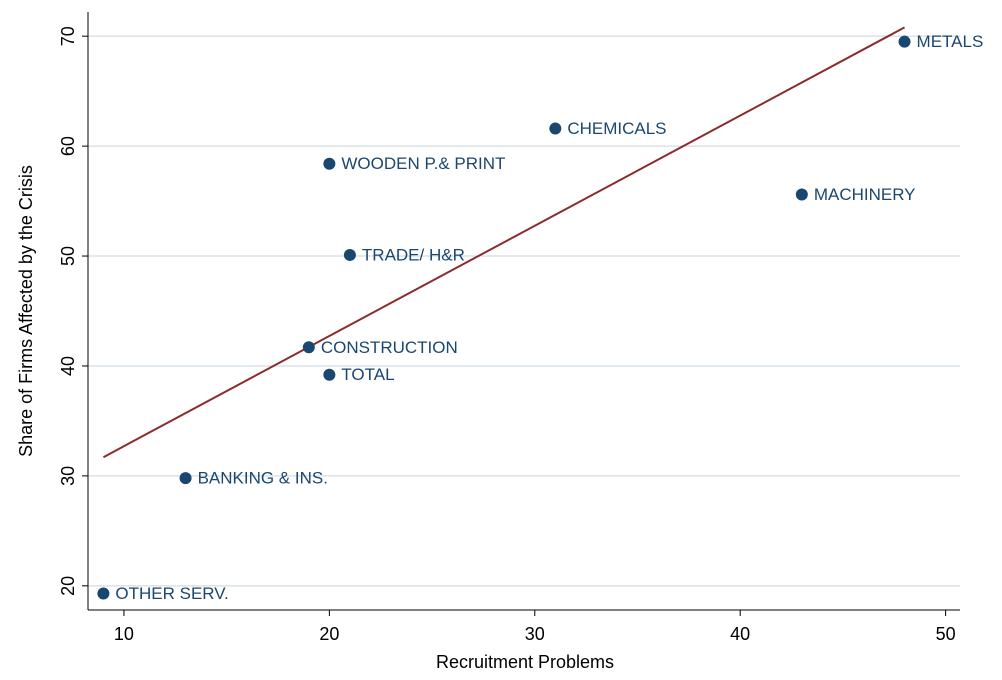 The height and width of the screenshot is (680, 1002). I want to click on y-tick-label: 30, so click(68, 476).